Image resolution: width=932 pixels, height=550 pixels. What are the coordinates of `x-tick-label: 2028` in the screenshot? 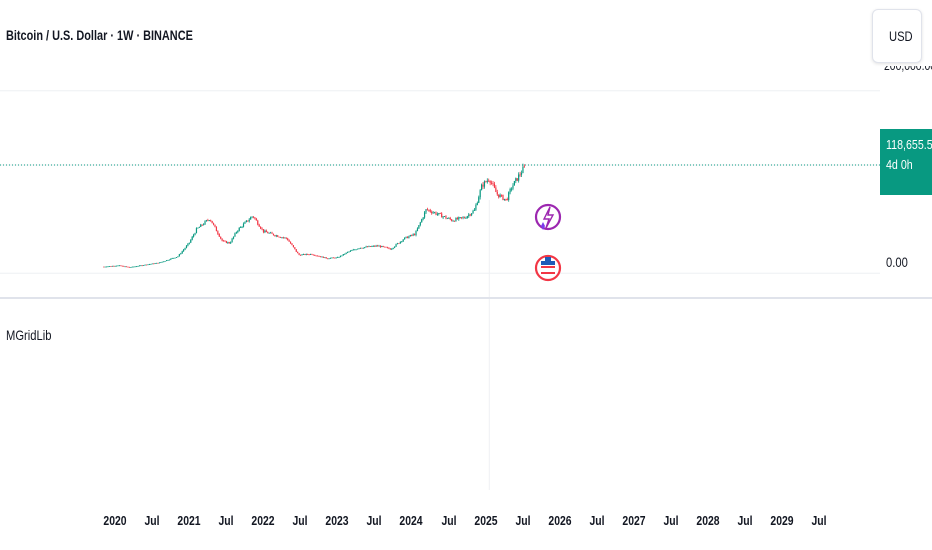 It's located at (708, 520).